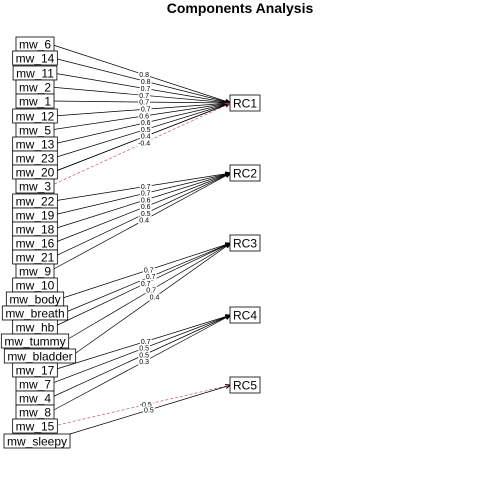 This screenshot has height=480, width=480. I want to click on variable-label: mw_body, so click(34, 300).